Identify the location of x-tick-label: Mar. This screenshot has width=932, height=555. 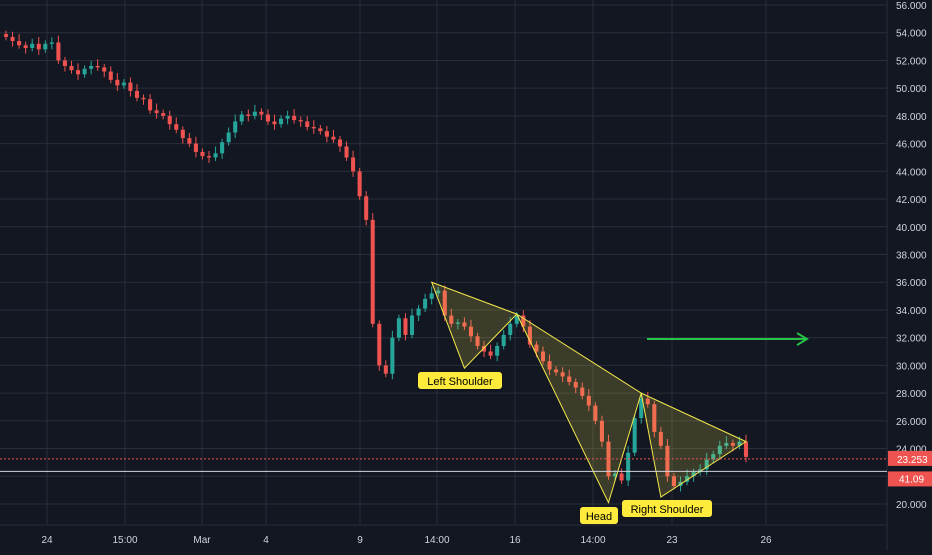
(202, 540).